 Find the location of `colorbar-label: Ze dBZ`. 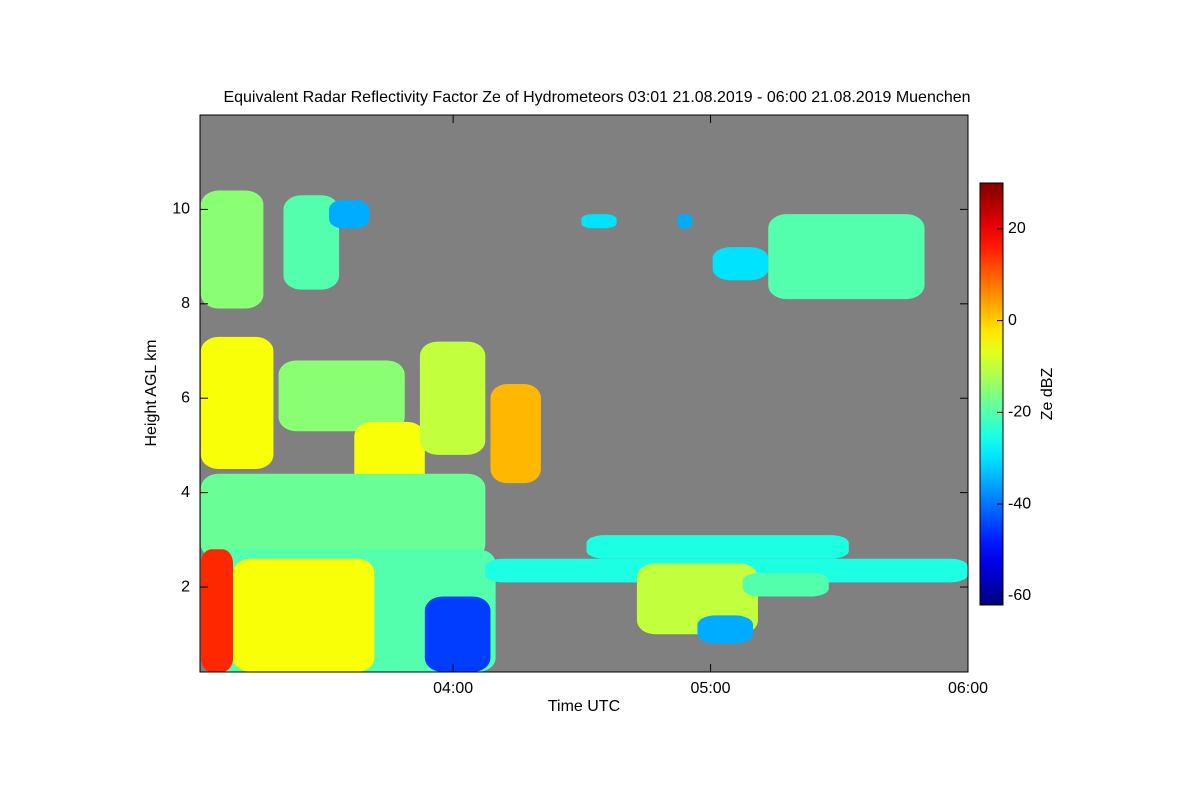

colorbar-label: Ze dBZ is located at coordinates (1047, 394).